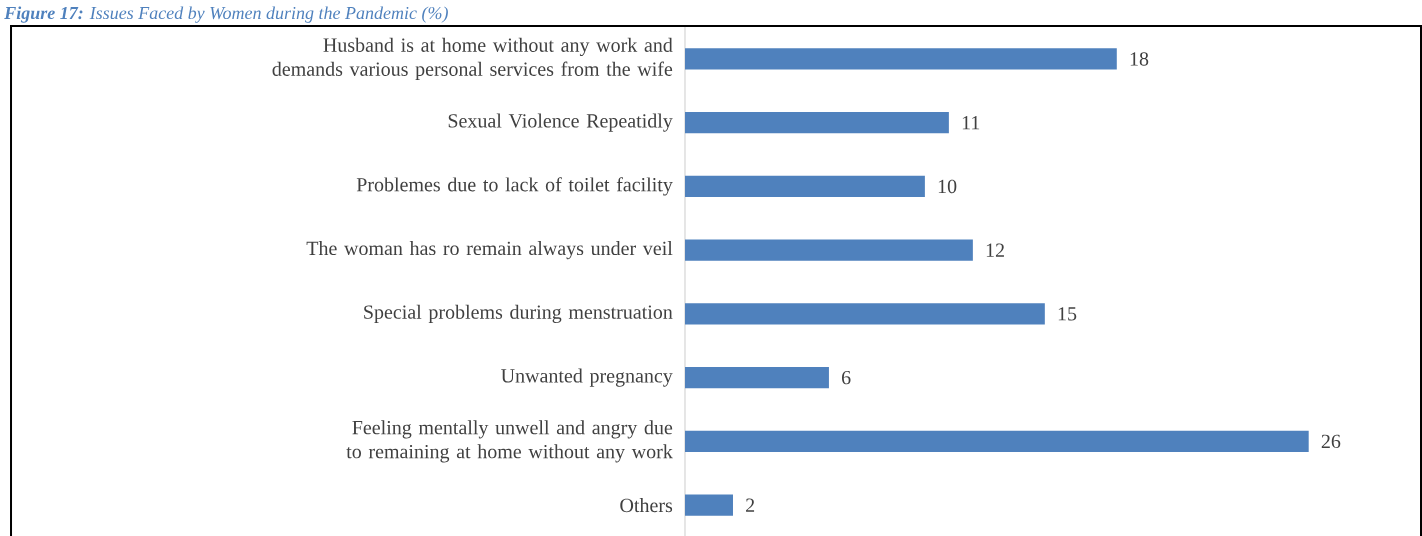 This screenshot has width=1422, height=536. What do you see at coordinates (971, 123) in the screenshot?
I see `data-label: 11` at bounding box center [971, 123].